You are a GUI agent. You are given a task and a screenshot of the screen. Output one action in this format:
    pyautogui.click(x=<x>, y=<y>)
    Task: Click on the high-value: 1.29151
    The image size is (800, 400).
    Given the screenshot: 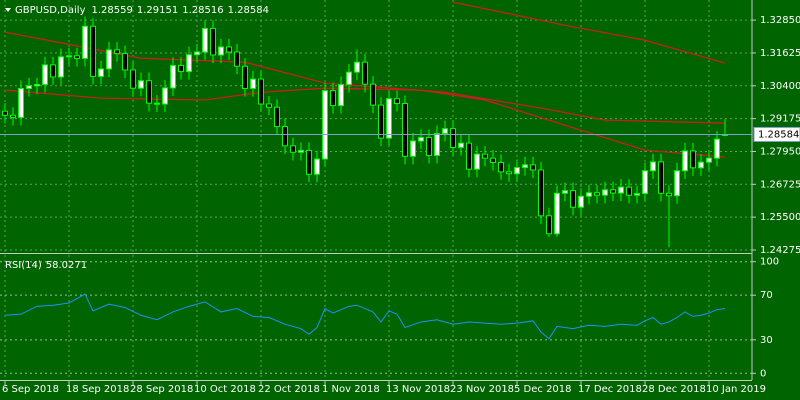 What is the action you would take?
    pyautogui.click(x=157, y=10)
    